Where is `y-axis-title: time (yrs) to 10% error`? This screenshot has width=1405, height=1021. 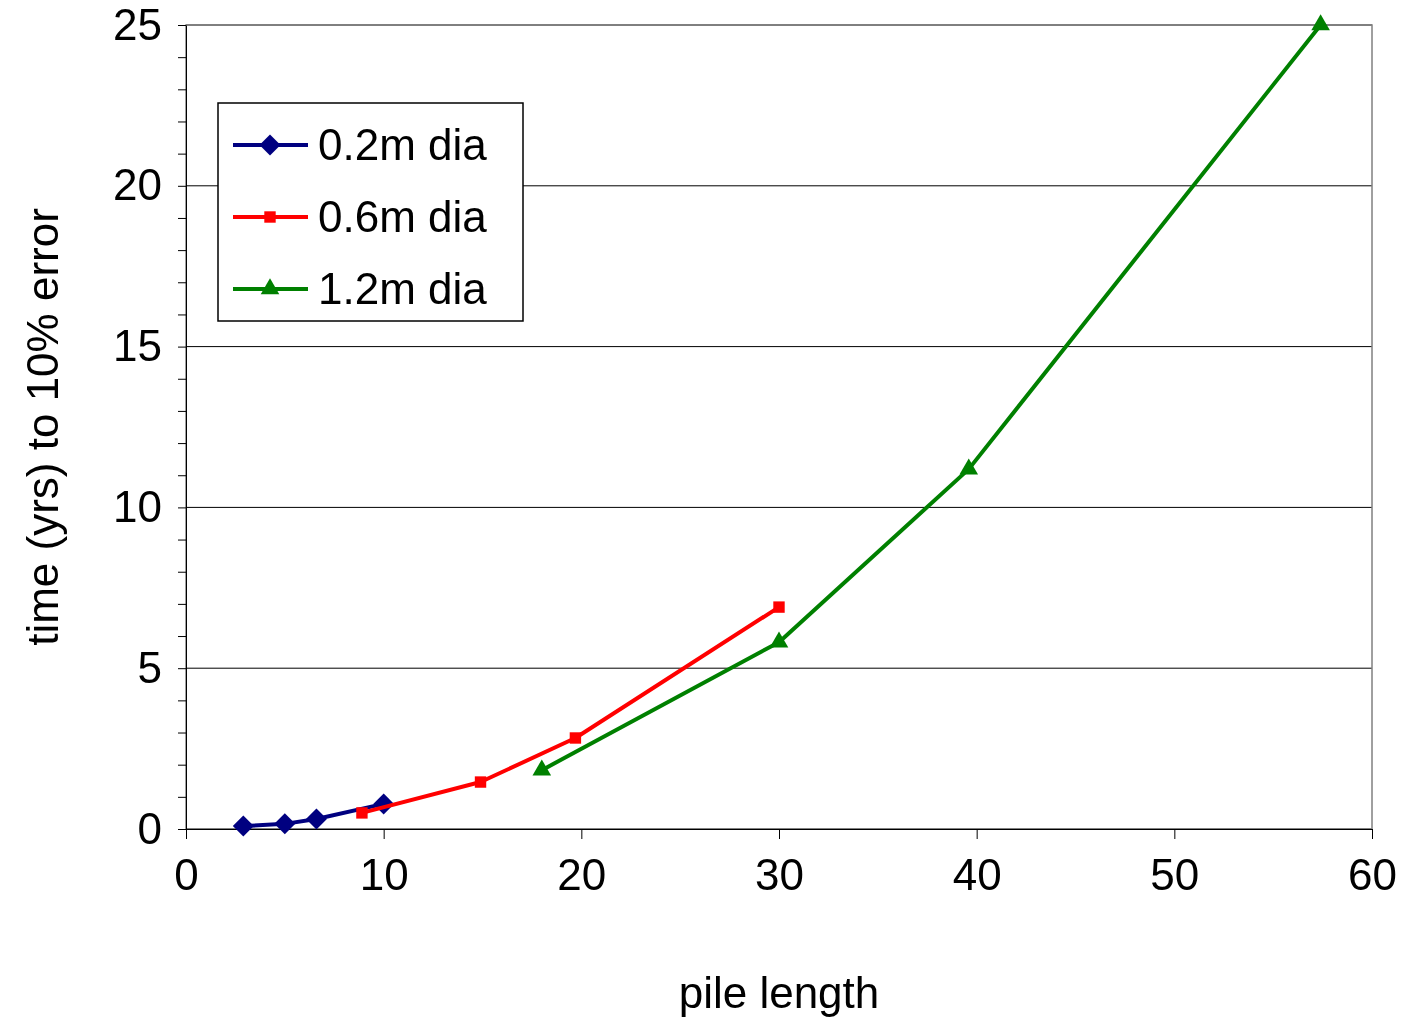
y-axis-title: time (yrs) to 10% error is located at coordinates (42, 427).